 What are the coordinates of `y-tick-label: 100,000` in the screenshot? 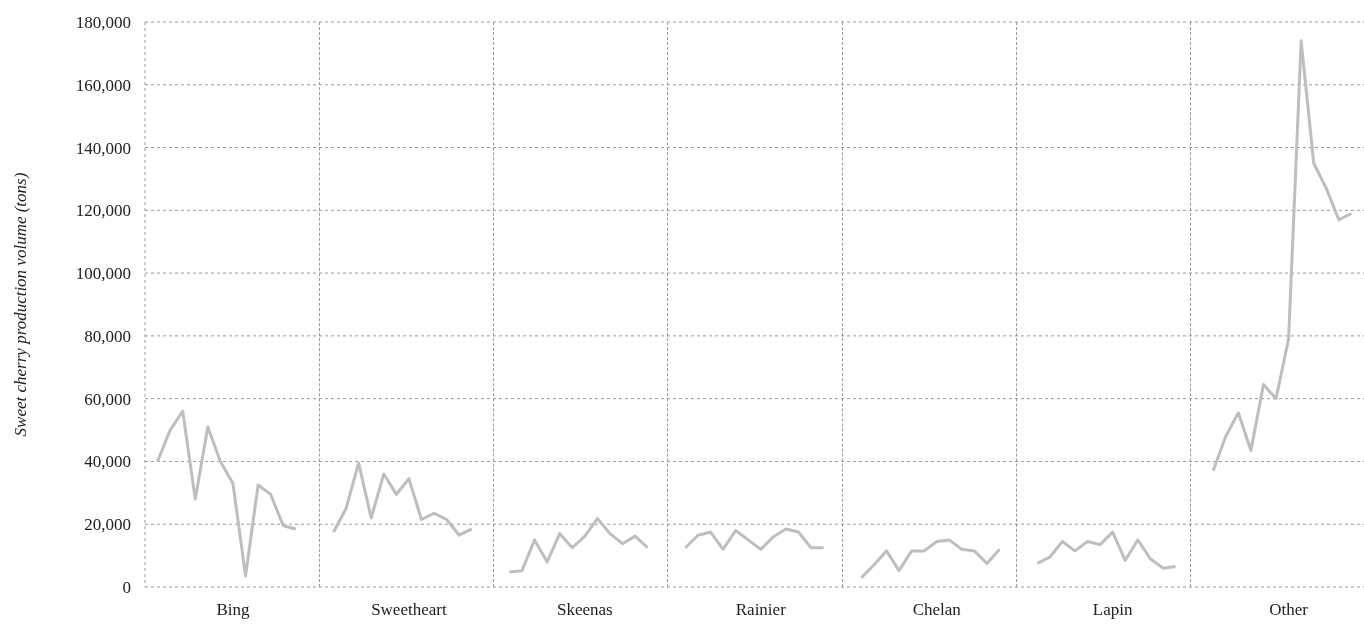 It's located at (103, 274).